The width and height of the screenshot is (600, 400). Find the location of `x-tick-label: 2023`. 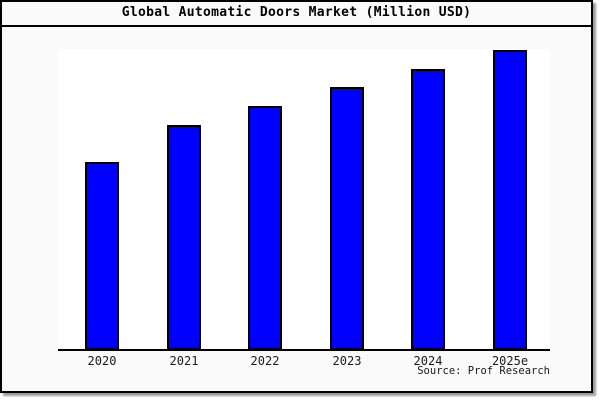

x-tick-label: 2023 is located at coordinates (347, 361).